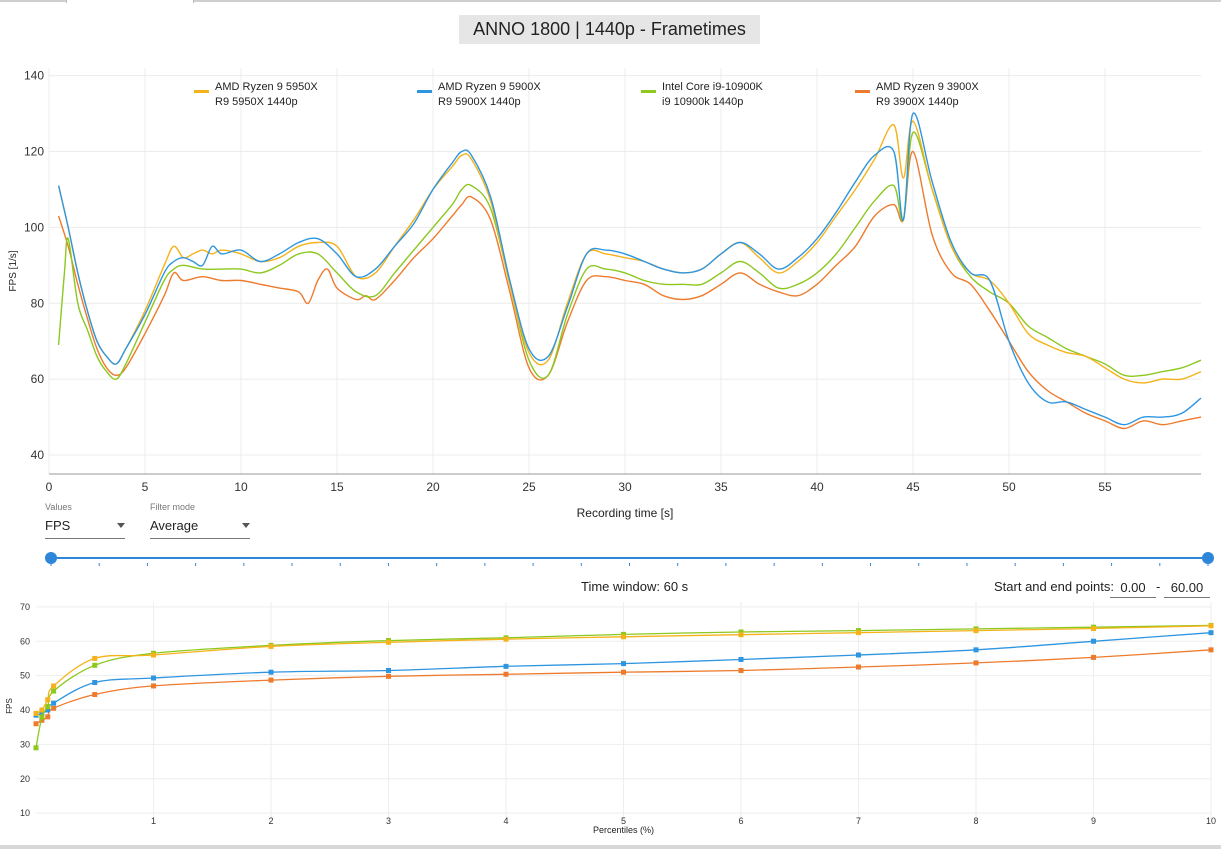  Describe the element at coordinates (917, 102) in the screenshot. I see `legend-series-subtitle: R9 3900X 1440p` at that location.